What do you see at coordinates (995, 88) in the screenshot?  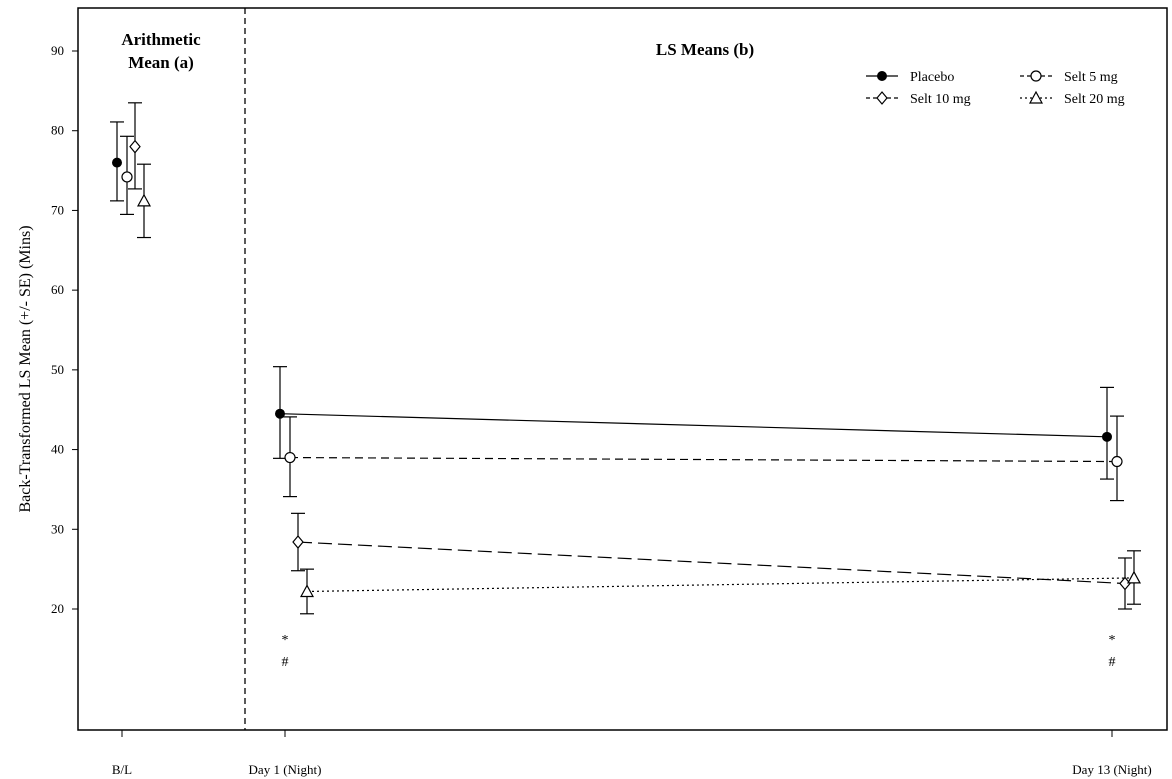 I see `legend: Placebo Selt 5 mg Selt 10 mg Selt 20 mg` at bounding box center [995, 88].